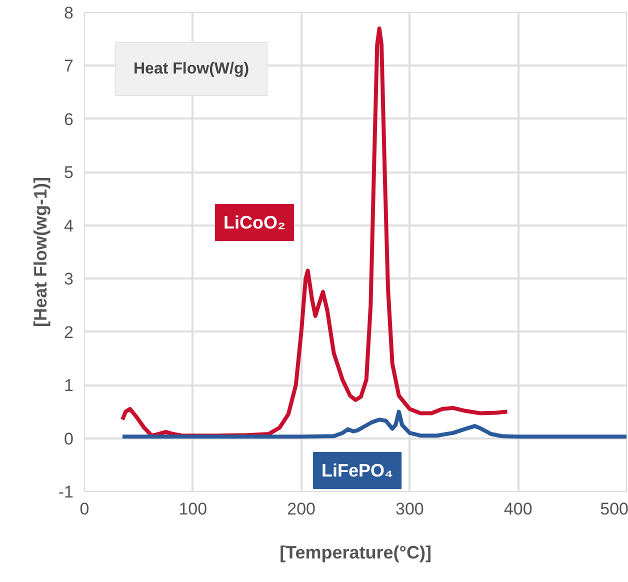 This screenshot has height=582, width=628. What do you see at coordinates (356, 552) in the screenshot?
I see `x-axis-title: [Temperature(°C)]` at bounding box center [356, 552].